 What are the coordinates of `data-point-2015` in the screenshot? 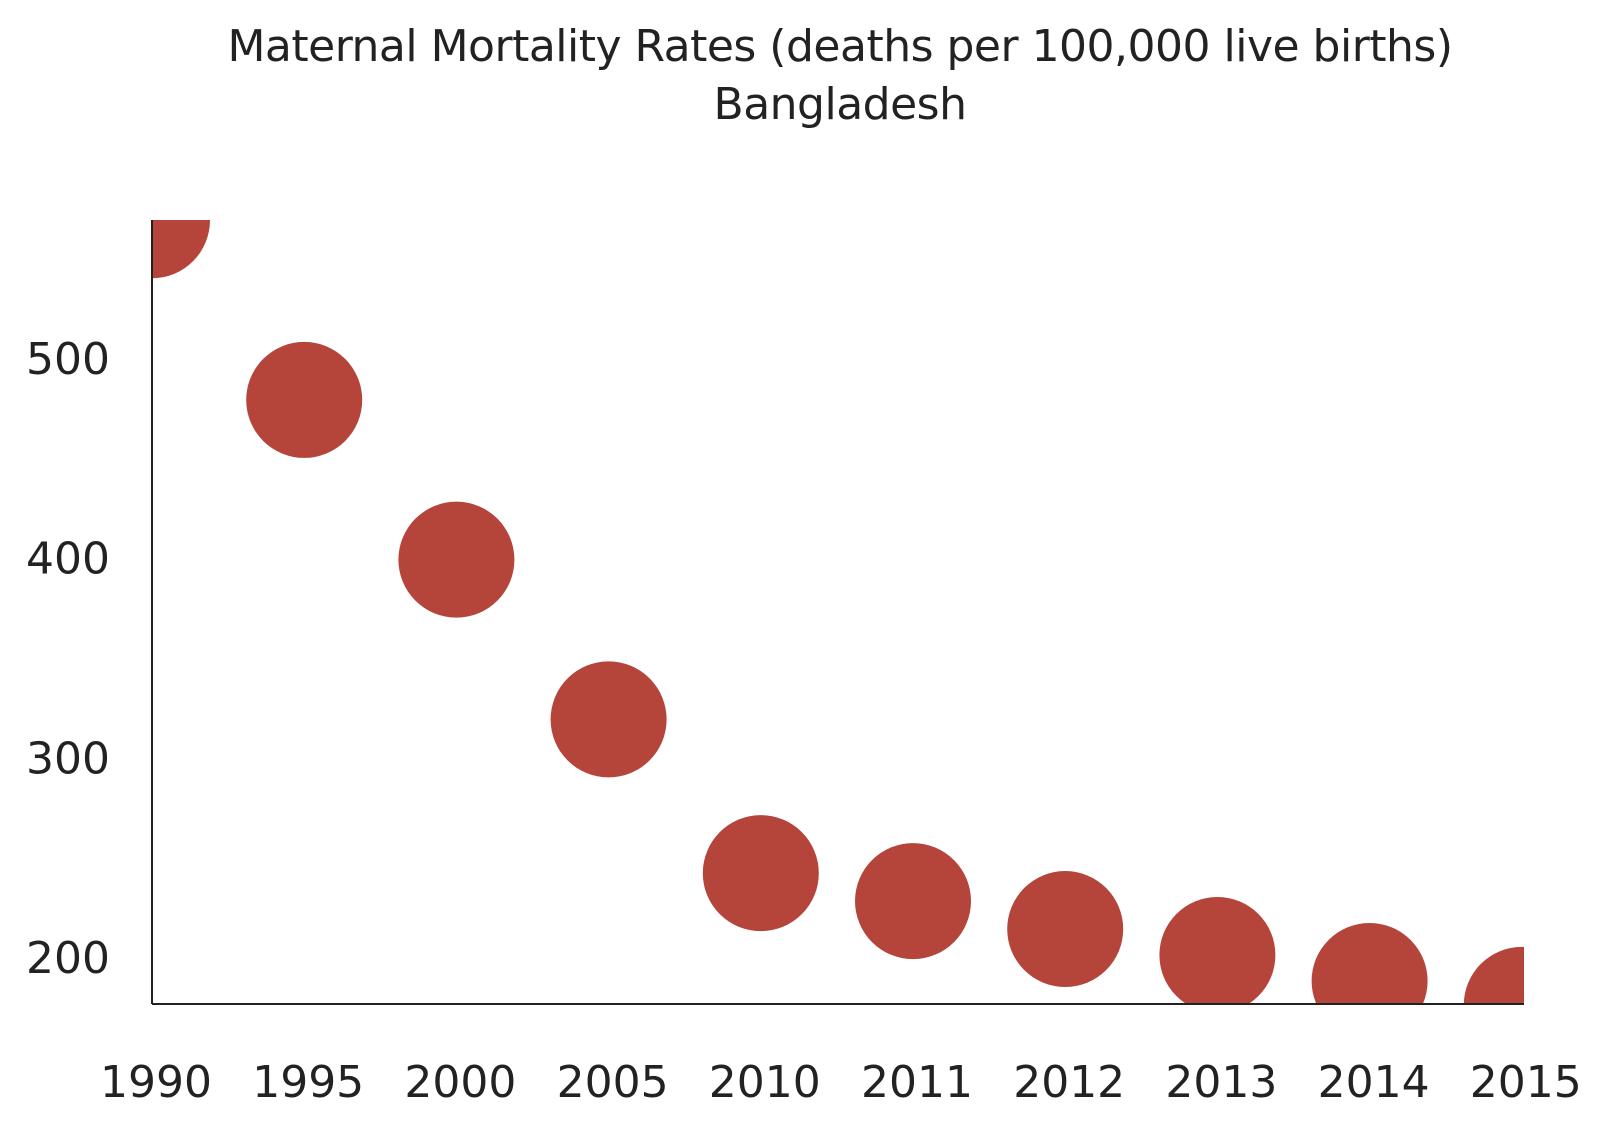 It's located at (1493, 975).